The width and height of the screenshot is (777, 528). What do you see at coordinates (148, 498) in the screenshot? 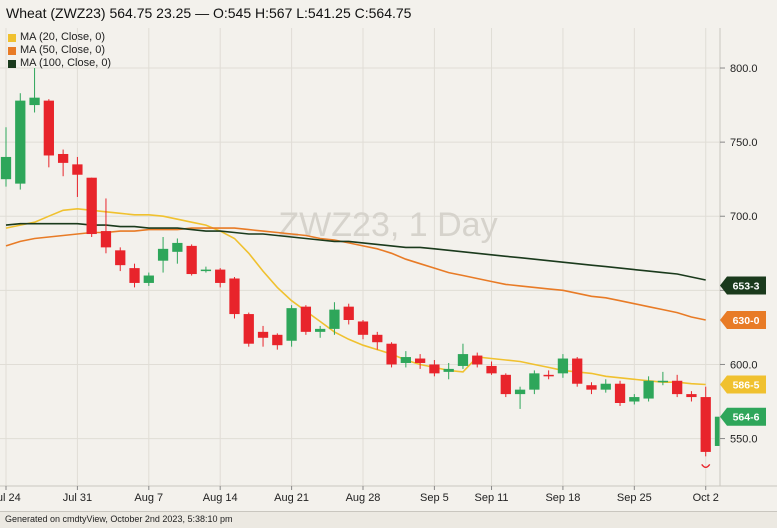
I see `x-tick-label: Aug 7` at bounding box center [148, 498].